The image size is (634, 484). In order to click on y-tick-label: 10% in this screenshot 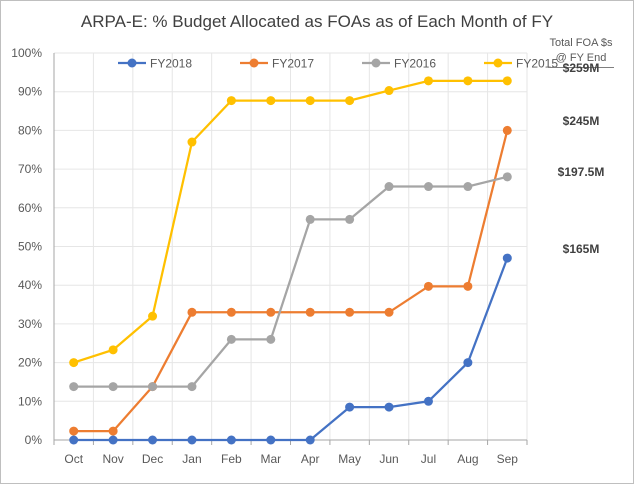, I will do `click(30, 401)`.